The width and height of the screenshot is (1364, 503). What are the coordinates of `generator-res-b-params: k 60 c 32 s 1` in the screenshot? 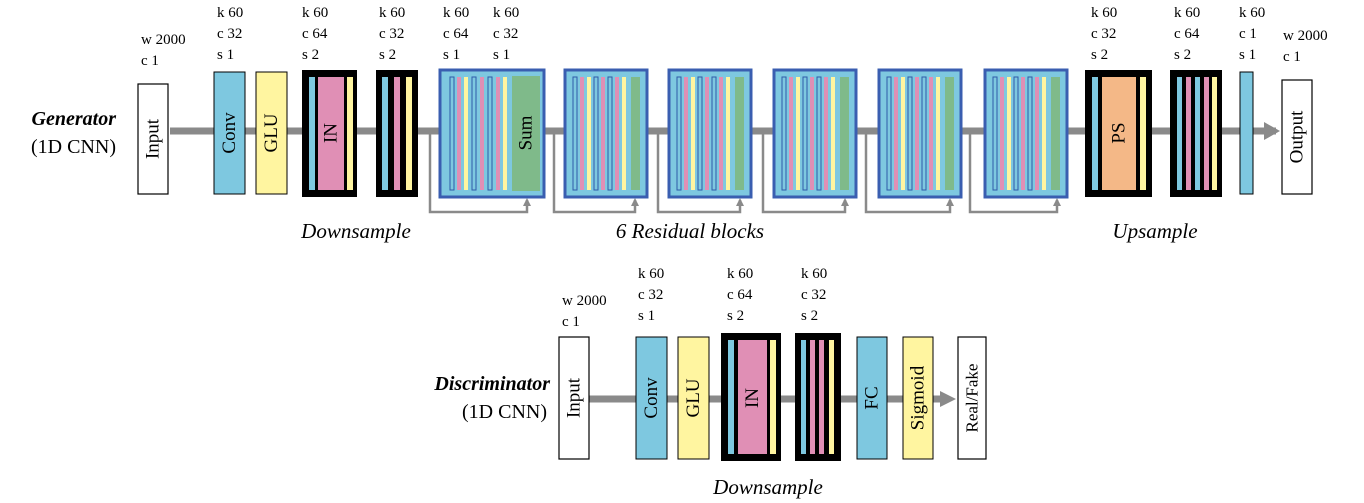 It's located at (506, 34).